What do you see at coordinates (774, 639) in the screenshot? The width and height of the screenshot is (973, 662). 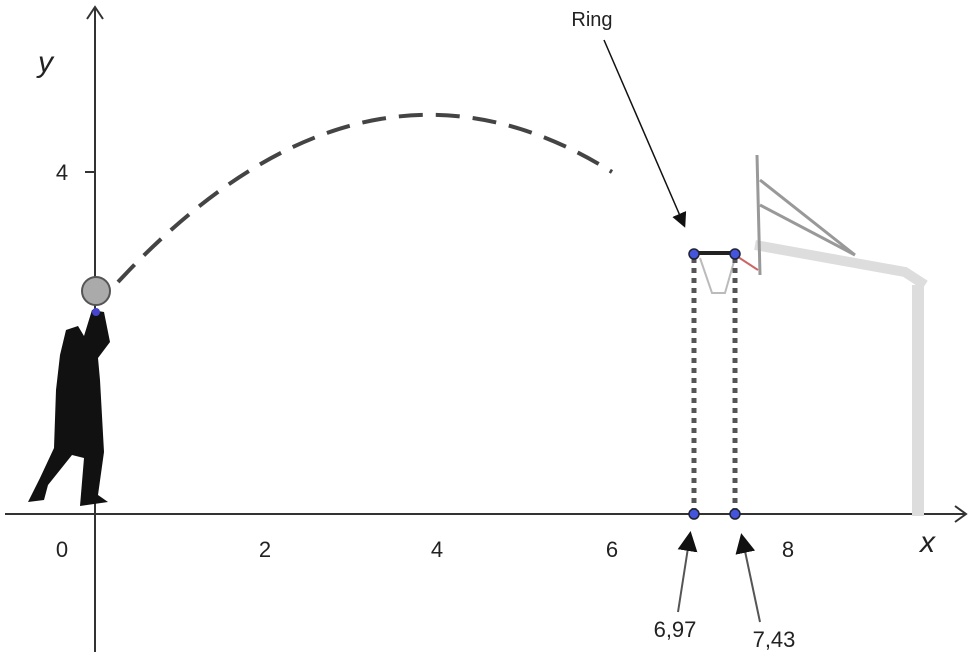 I see `right-point-label: 7,43` at bounding box center [774, 639].